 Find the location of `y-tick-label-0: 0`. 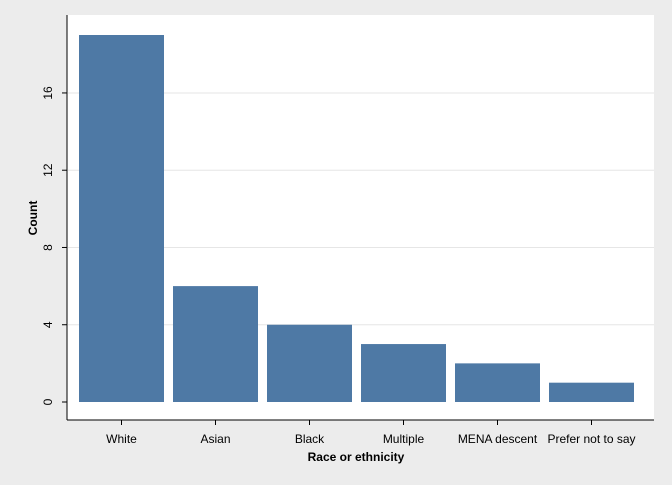

y-tick-label-0: 0 is located at coordinates (48, 401).